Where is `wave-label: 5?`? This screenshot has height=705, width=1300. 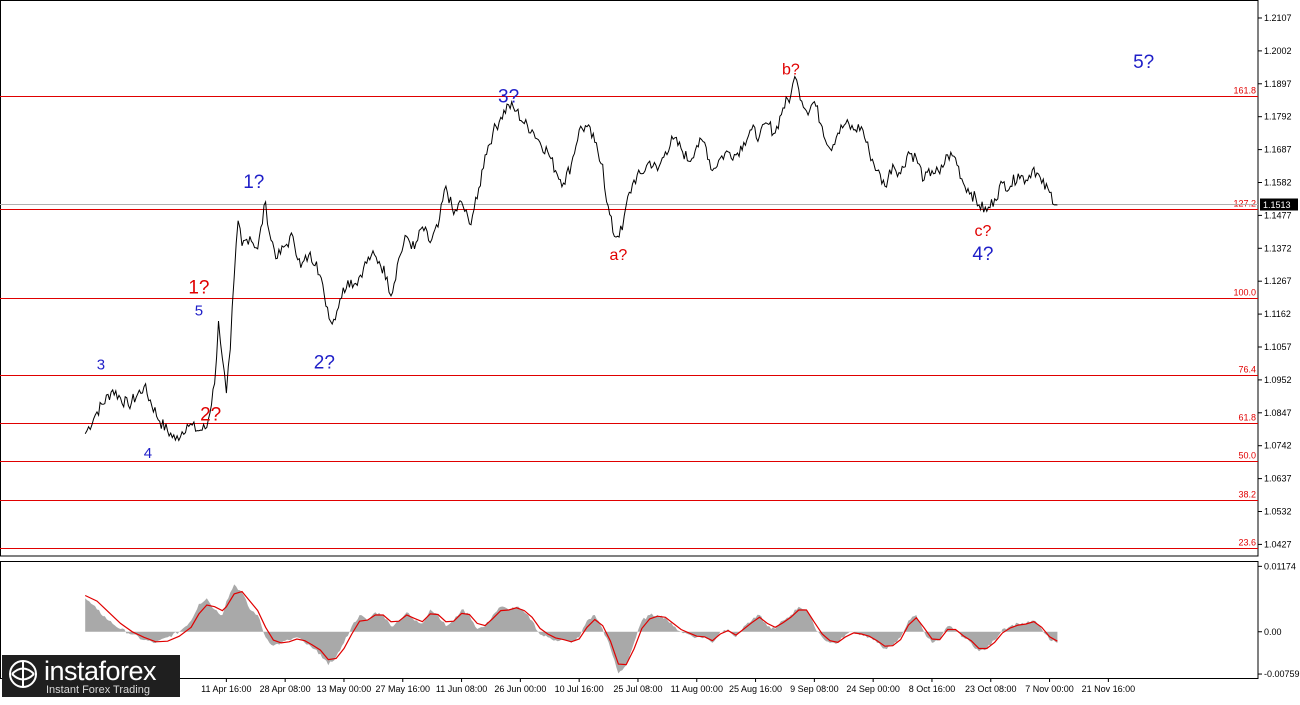
wave-label: 5? is located at coordinates (1143, 62).